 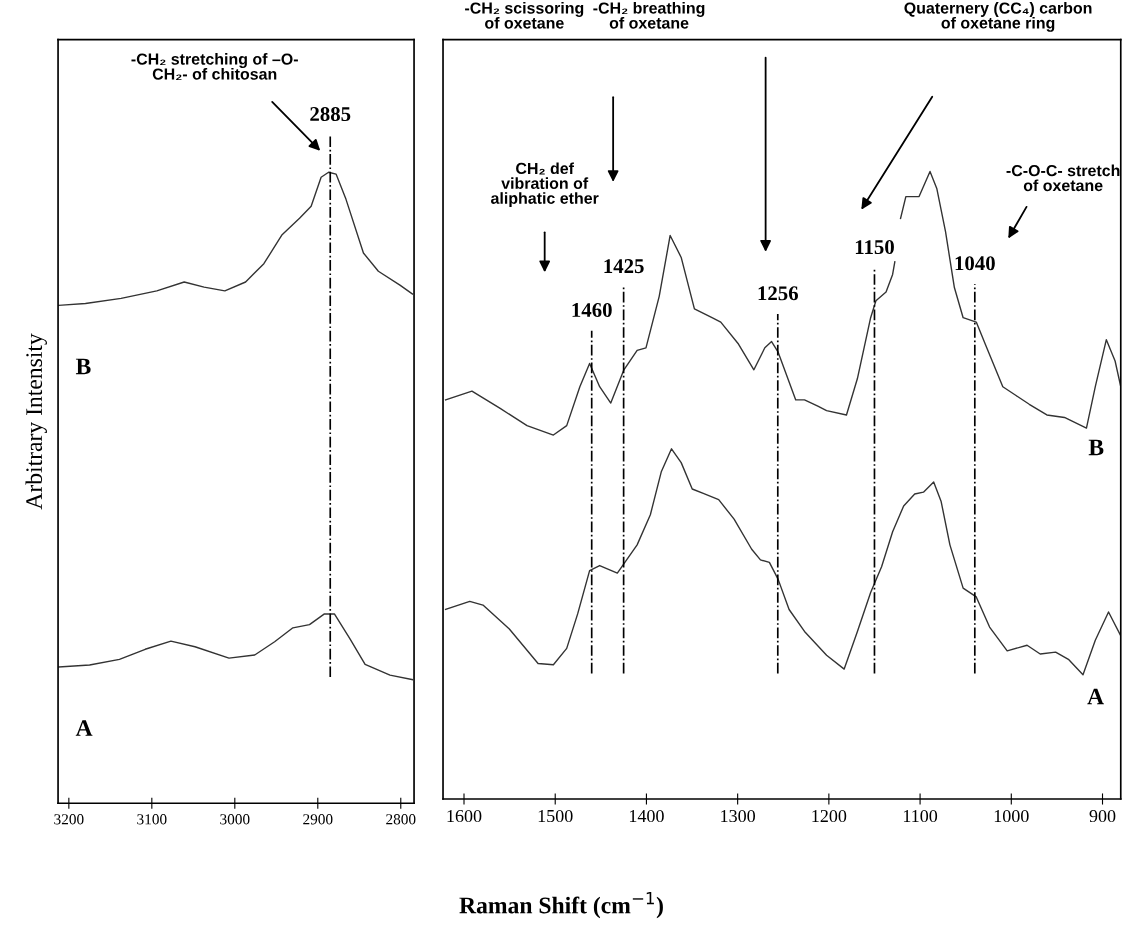 What do you see at coordinates (738, 816) in the screenshot?
I see `x-tick-label: 1300` at bounding box center [738, 816].